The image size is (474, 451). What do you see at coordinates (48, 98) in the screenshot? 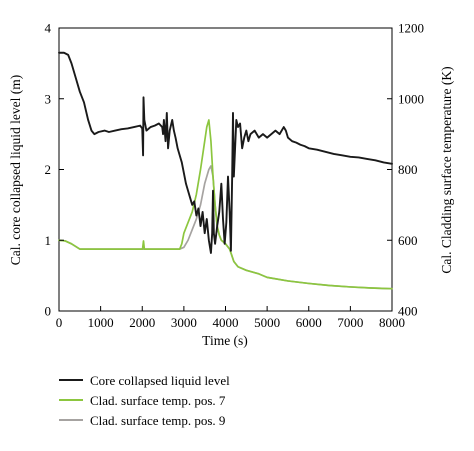
I see `y-left-tick-label: 3` at bounding box center [48, 98].